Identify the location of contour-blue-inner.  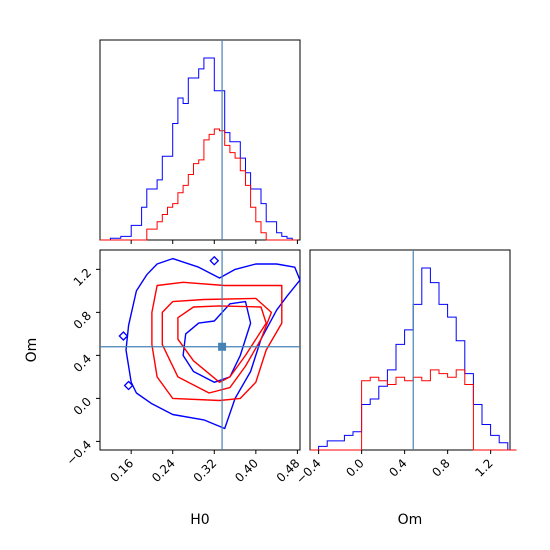
(217, 341).